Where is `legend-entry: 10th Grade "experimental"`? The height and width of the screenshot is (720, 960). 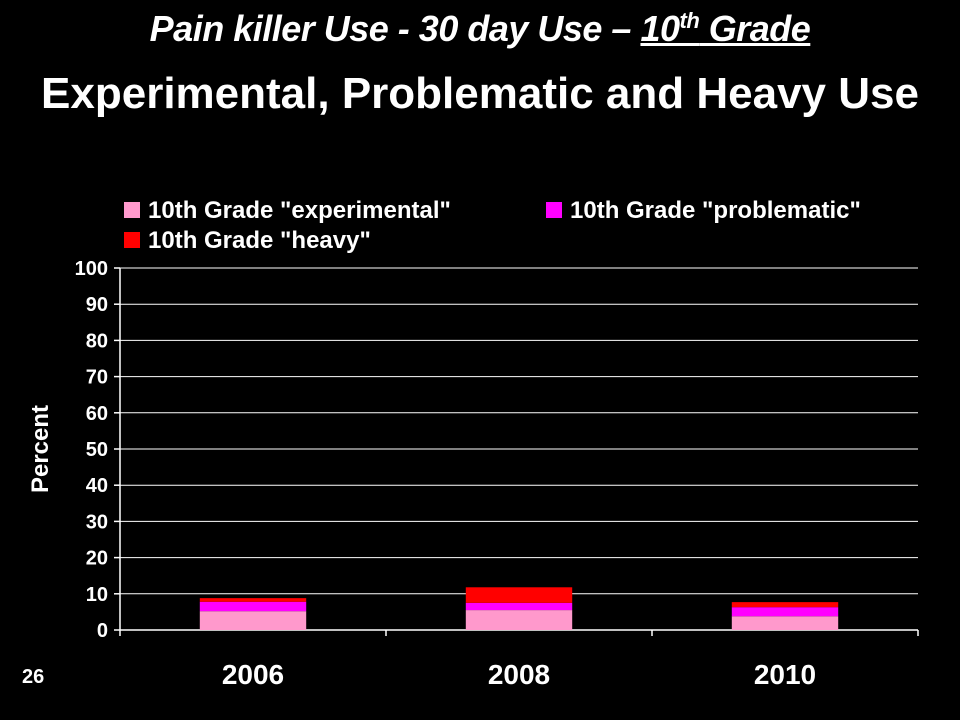 legend-entry: 10th Grade "experimental" is located at coordinates (299, 210).